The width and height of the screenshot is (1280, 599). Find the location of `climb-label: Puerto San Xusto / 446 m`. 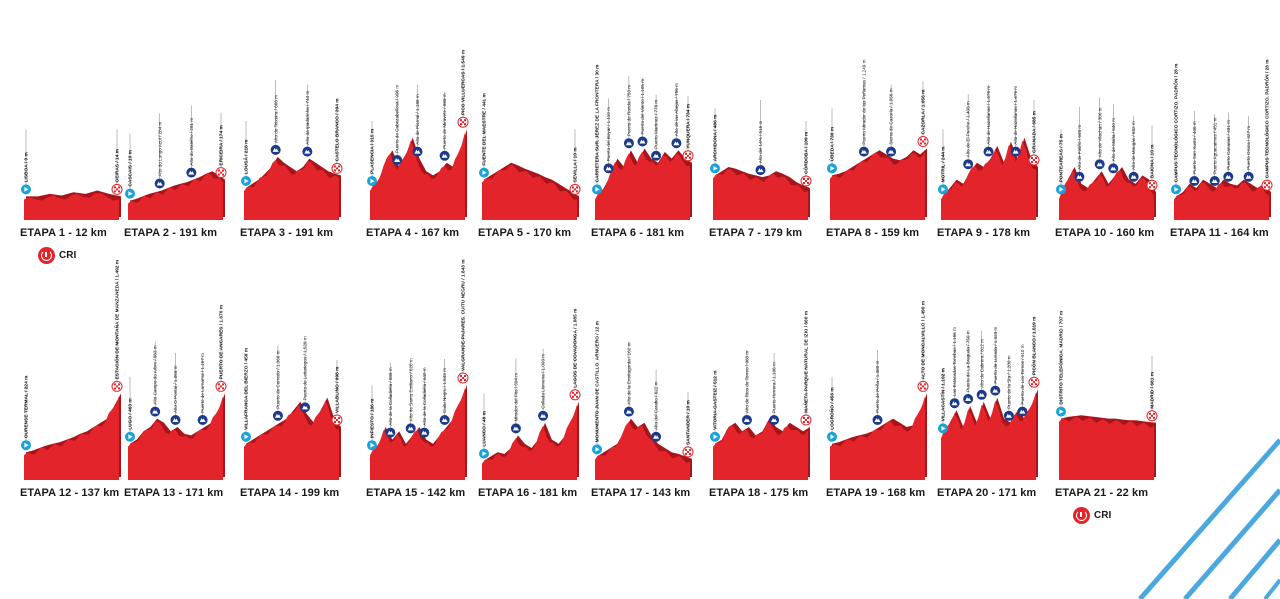

climb-label: Puerto San Xusto / 446 m is located at coordinates (1194, 147).